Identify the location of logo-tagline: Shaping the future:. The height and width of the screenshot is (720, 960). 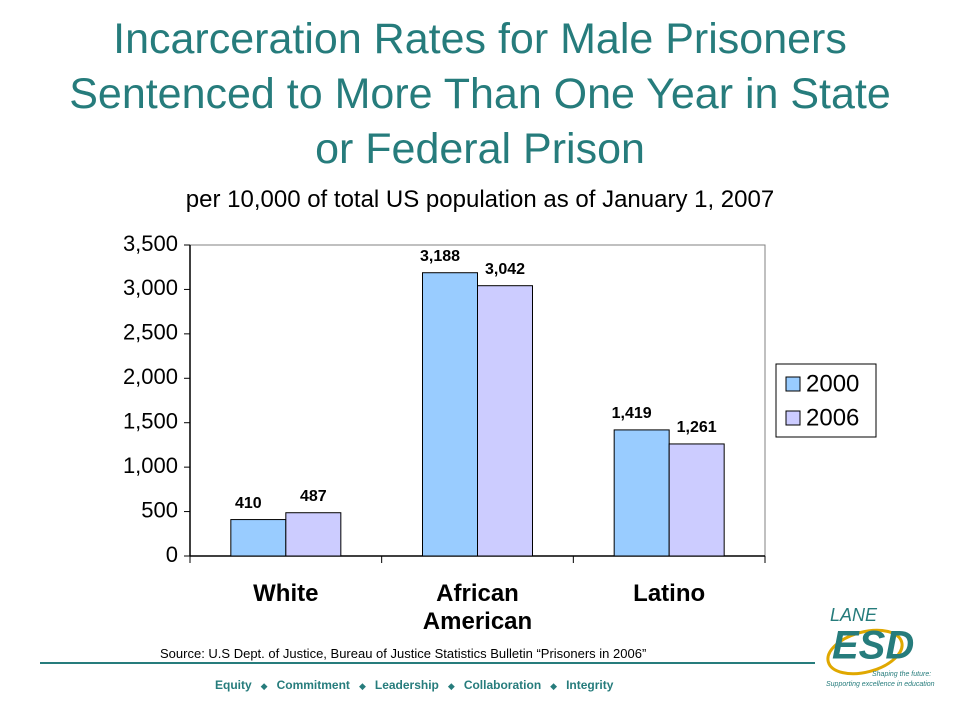
(901, 674).